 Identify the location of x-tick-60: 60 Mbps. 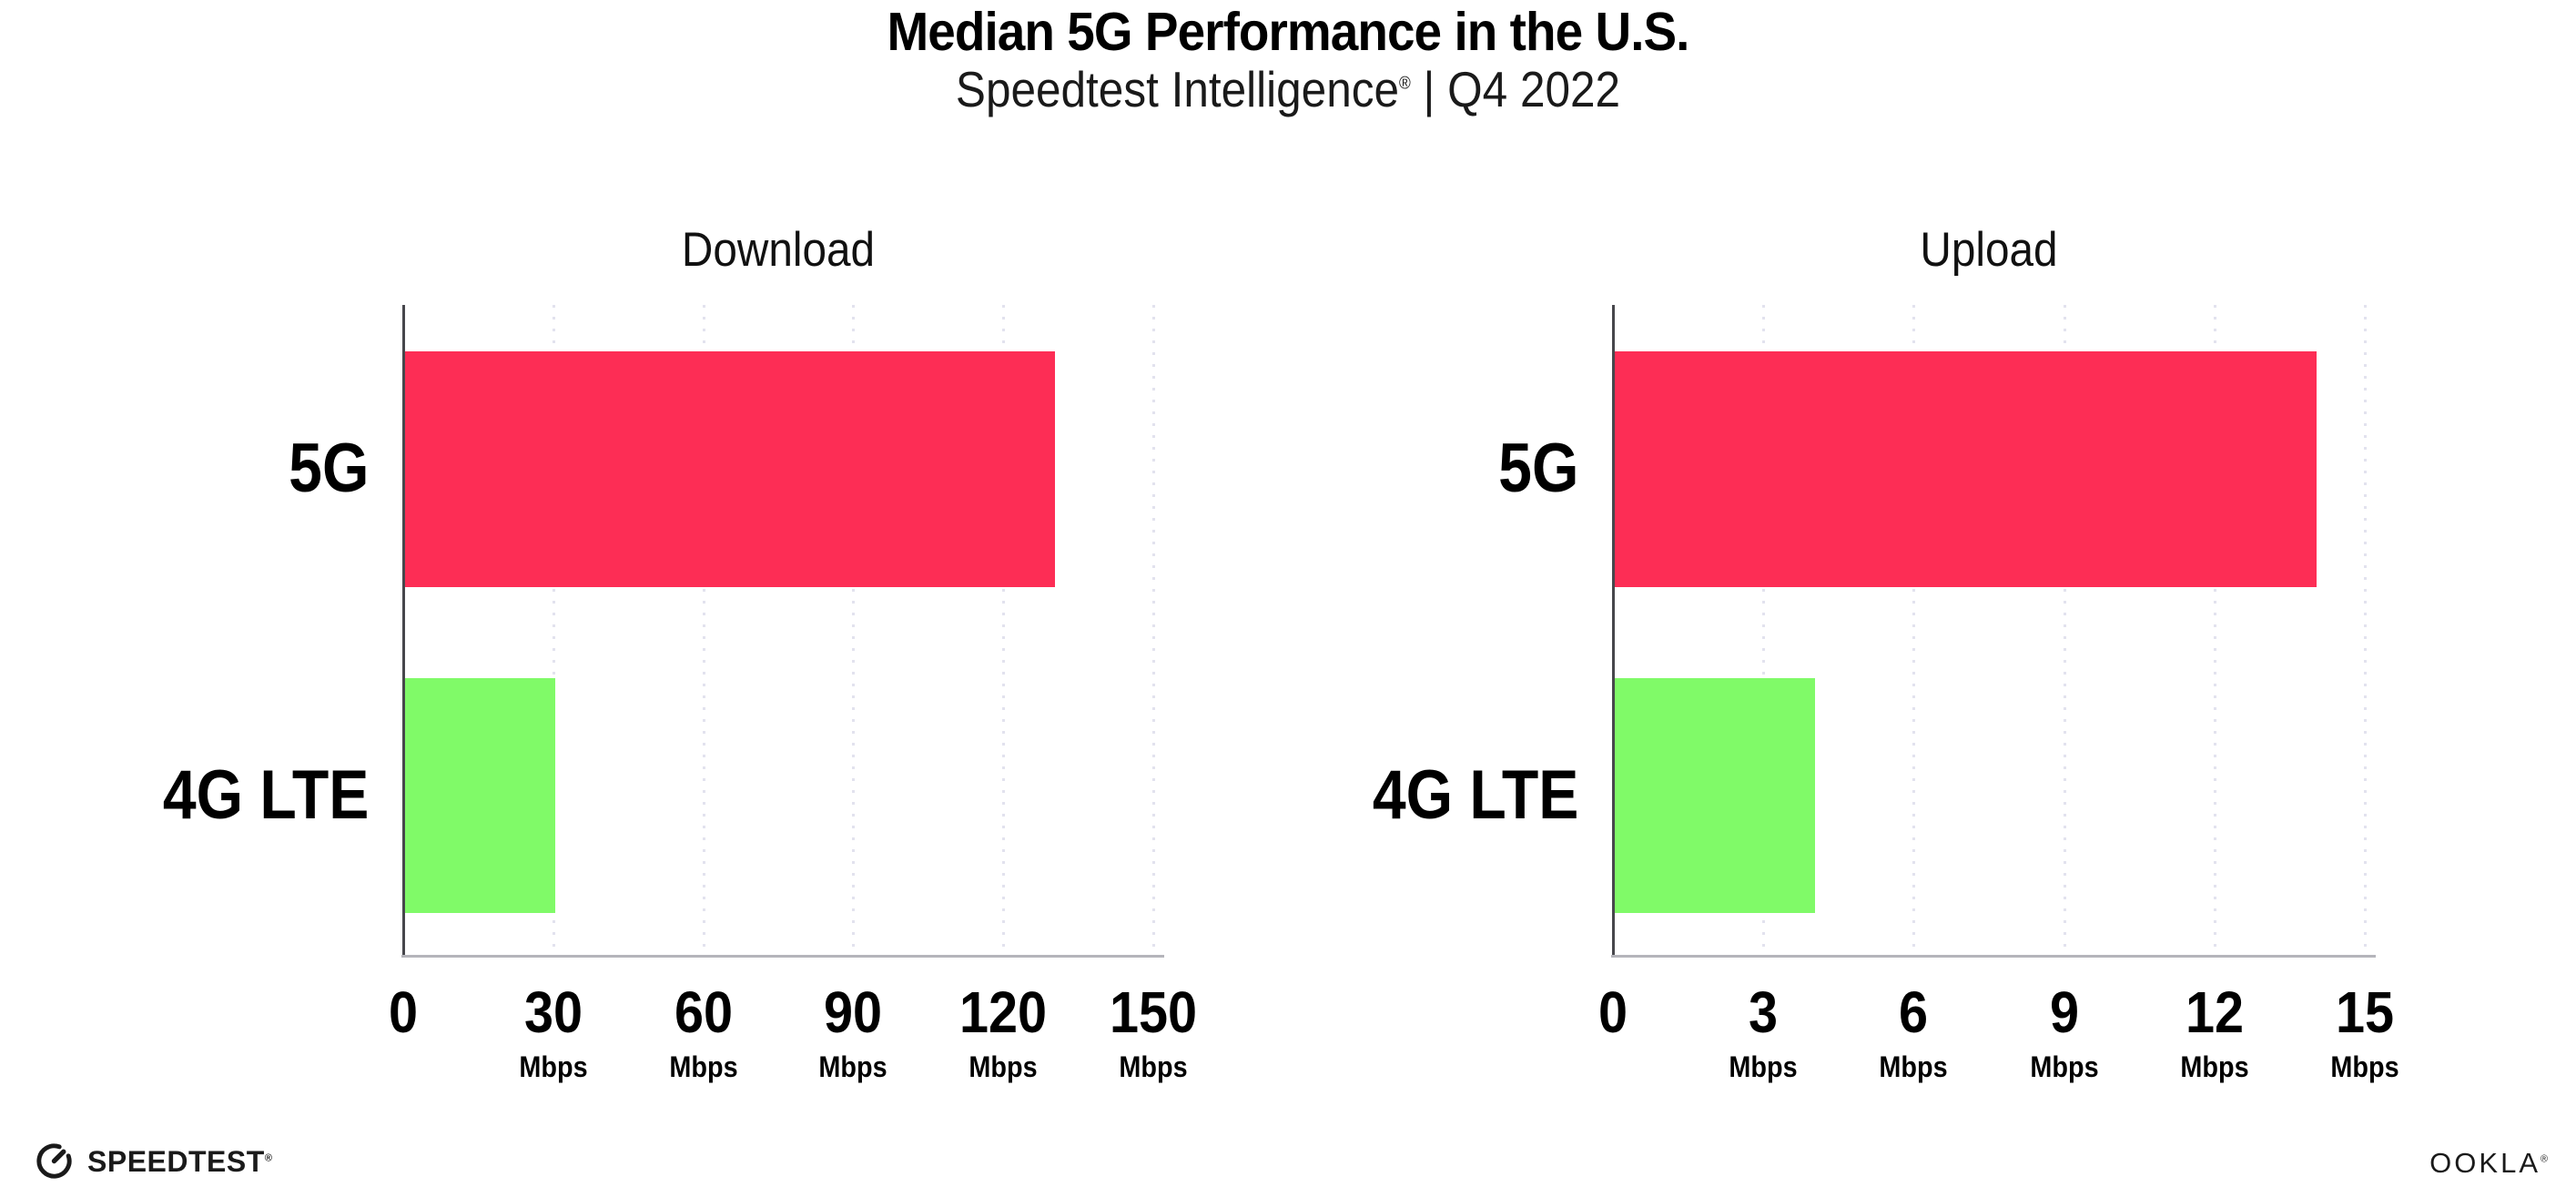
(703, 1032).